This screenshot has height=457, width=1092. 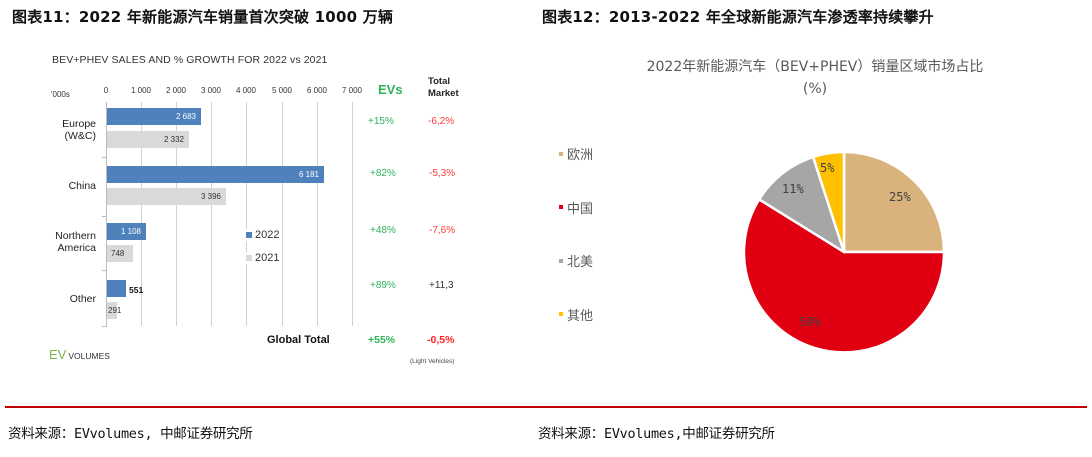 What do you see at coordinates (116, 288) in the screenshot?
I see `bar-other-2022` at bounding box center [116, 288].